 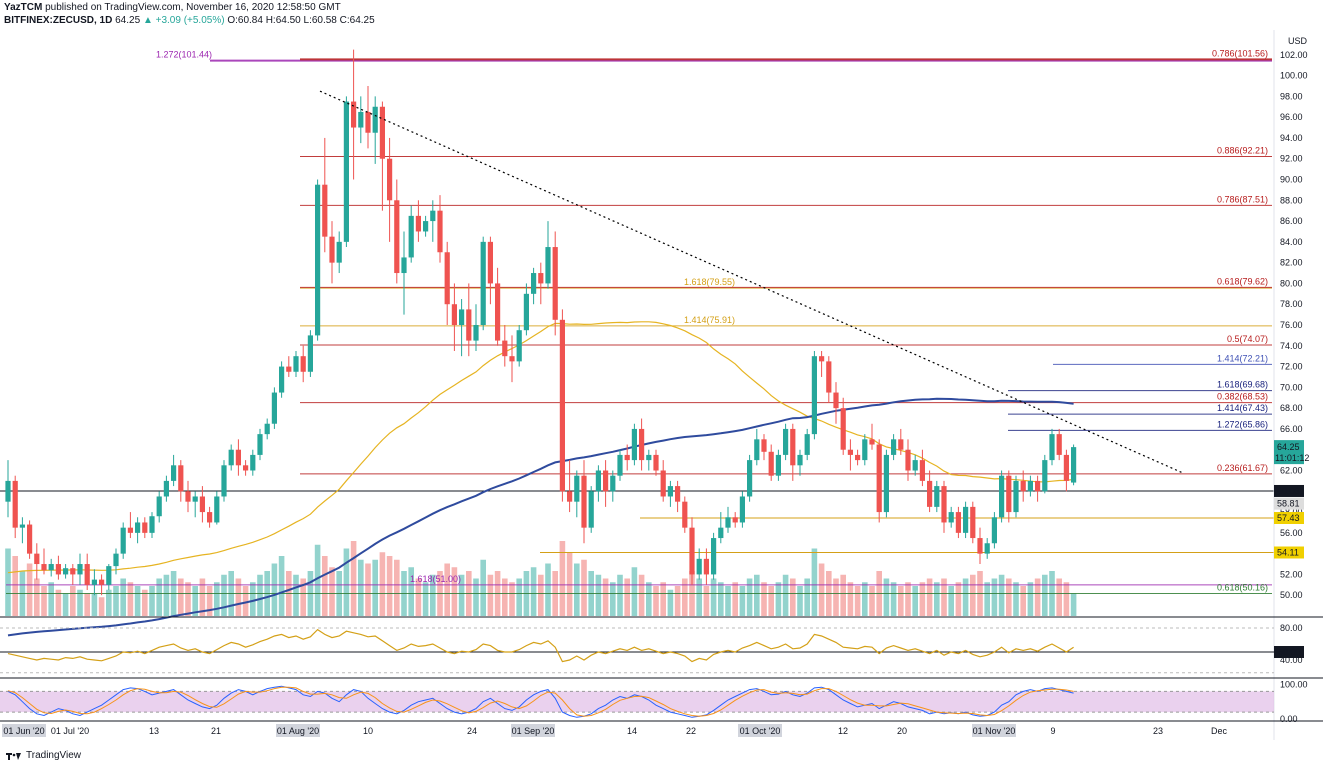 I want to click on countdown-tag: 11:01:12, so click(x=1292, y=458).